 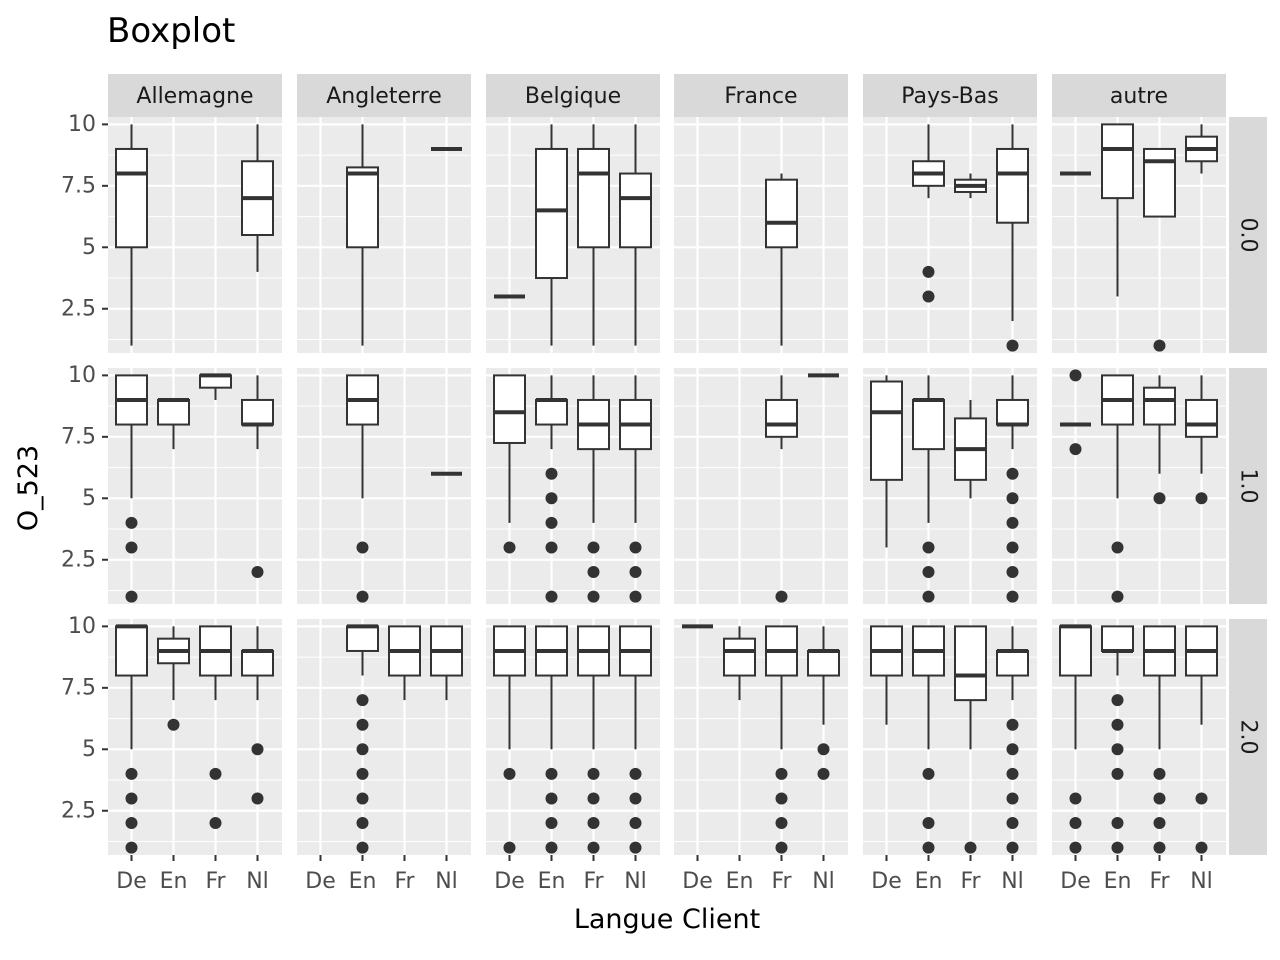 I want to click on column-strip-label-pays-bas: Pays-Bas, so click(x=949, y=96).